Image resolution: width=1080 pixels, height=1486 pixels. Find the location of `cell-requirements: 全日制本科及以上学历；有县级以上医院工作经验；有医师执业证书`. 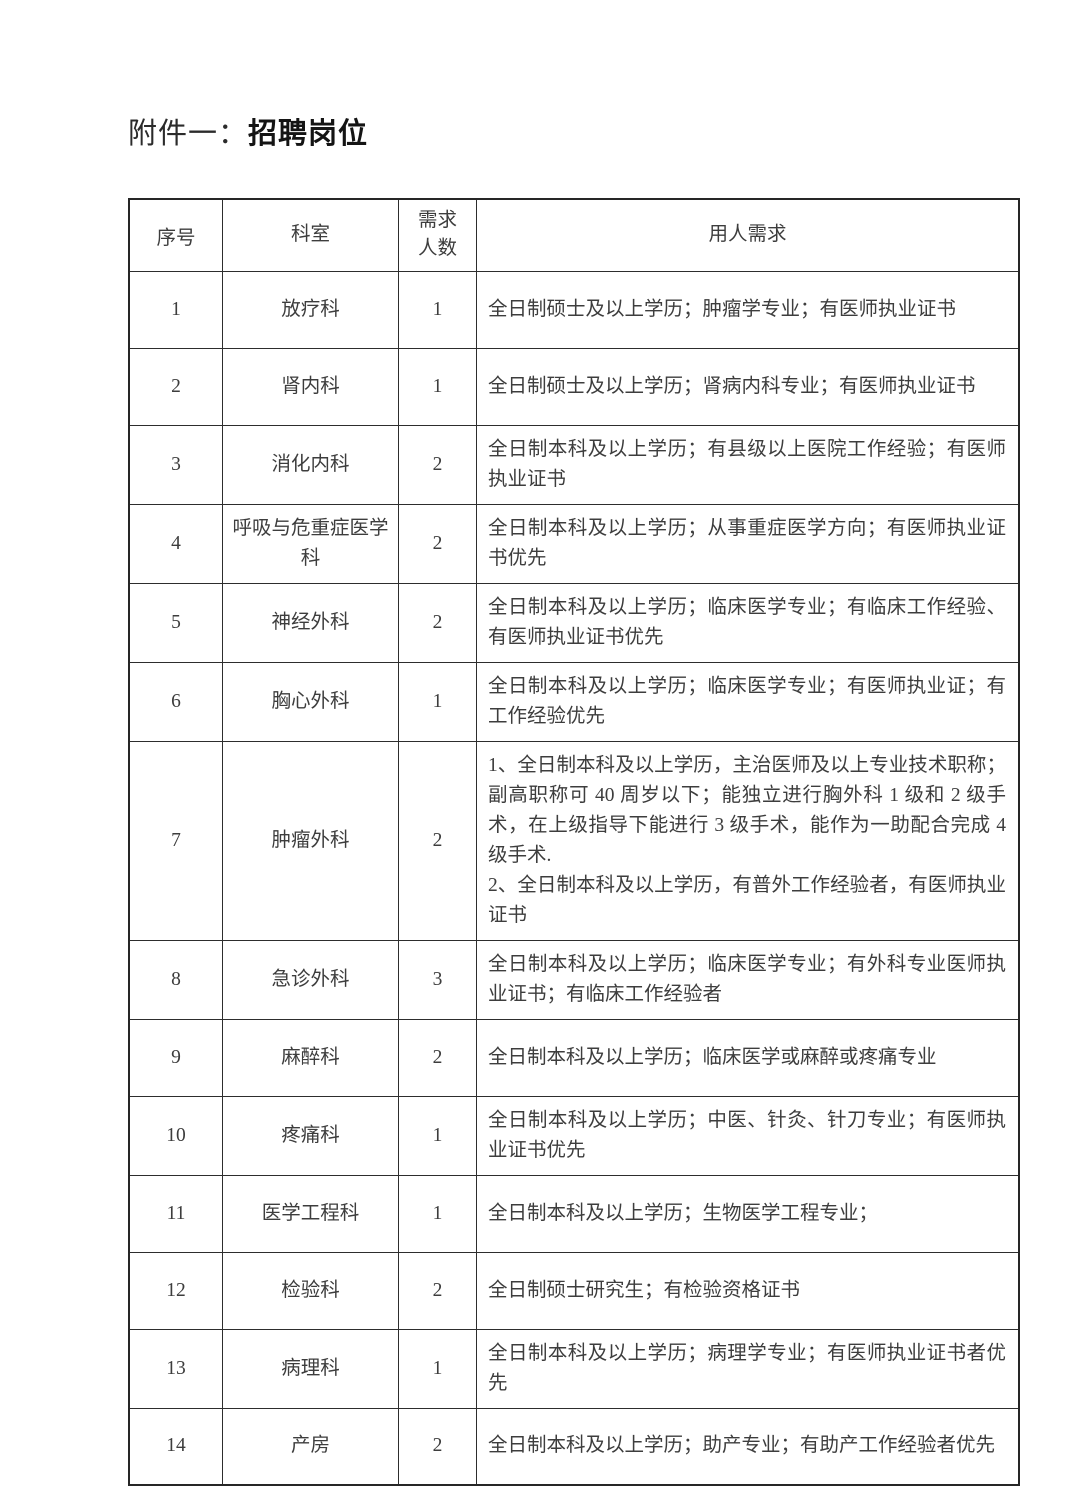

cell-requirements: 全日制本科及以上学历；有县级以上医院工作经验；有医师执业证书 is located at coordinates (748, 464).